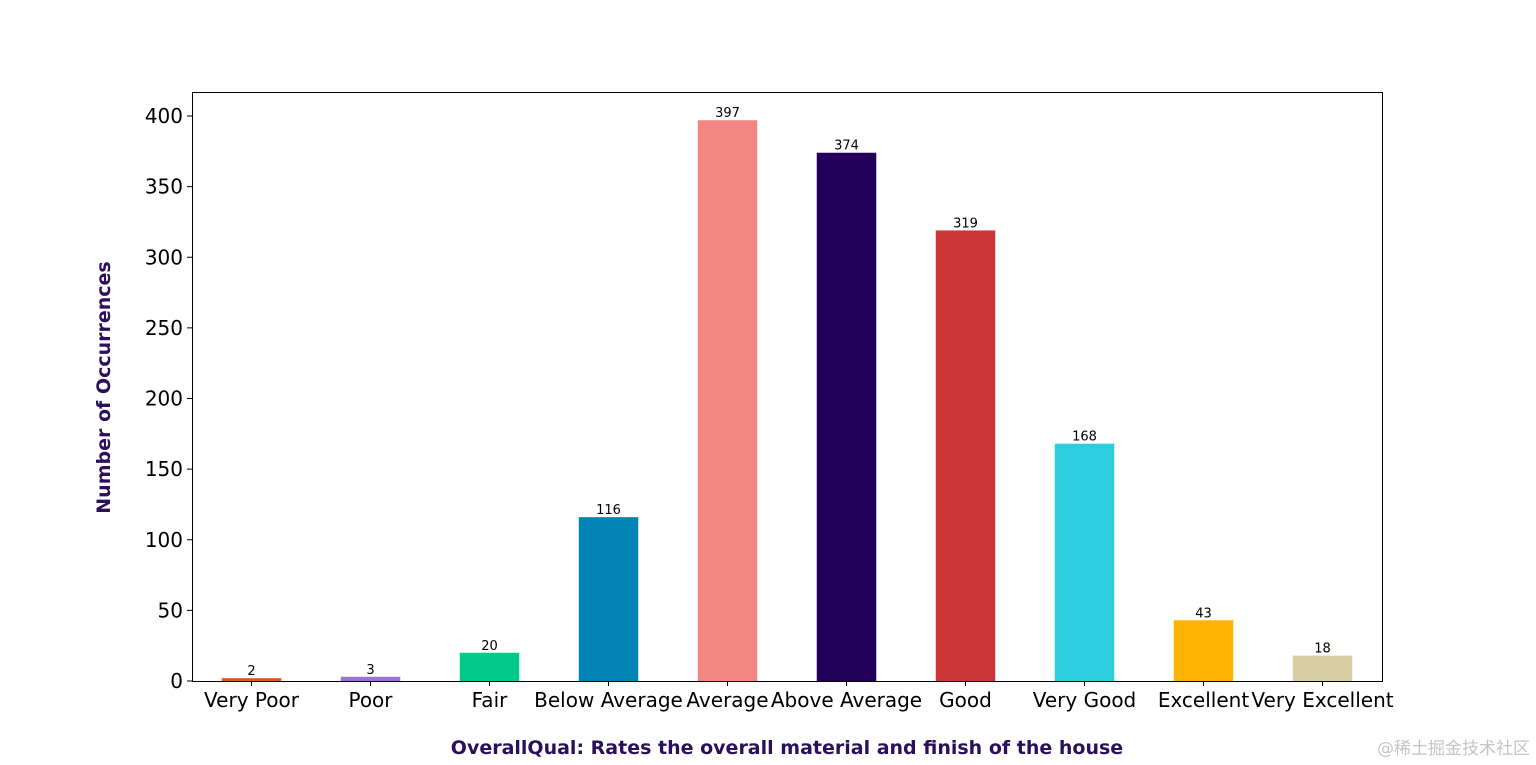 The height and width of the screenshot is (765, 1536). I want to click on data-label: 168, so click(1084, 437).